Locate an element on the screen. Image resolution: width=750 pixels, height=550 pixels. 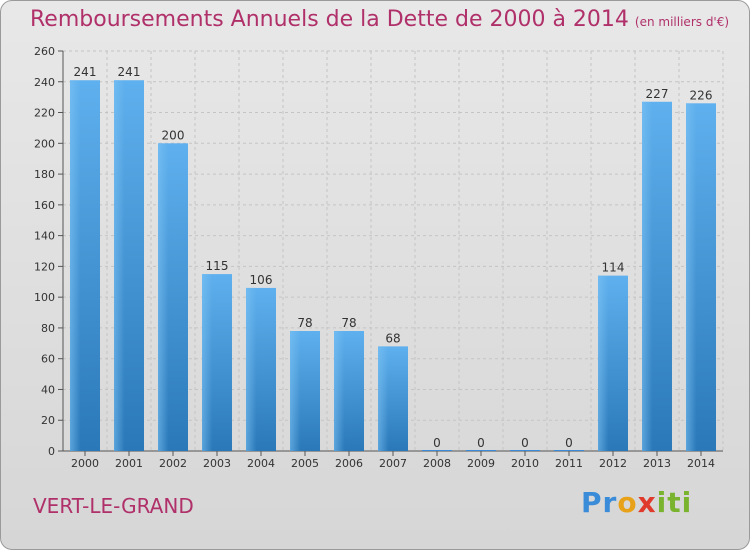
bar-highlight-2012 is located at coordinates (613, 363).